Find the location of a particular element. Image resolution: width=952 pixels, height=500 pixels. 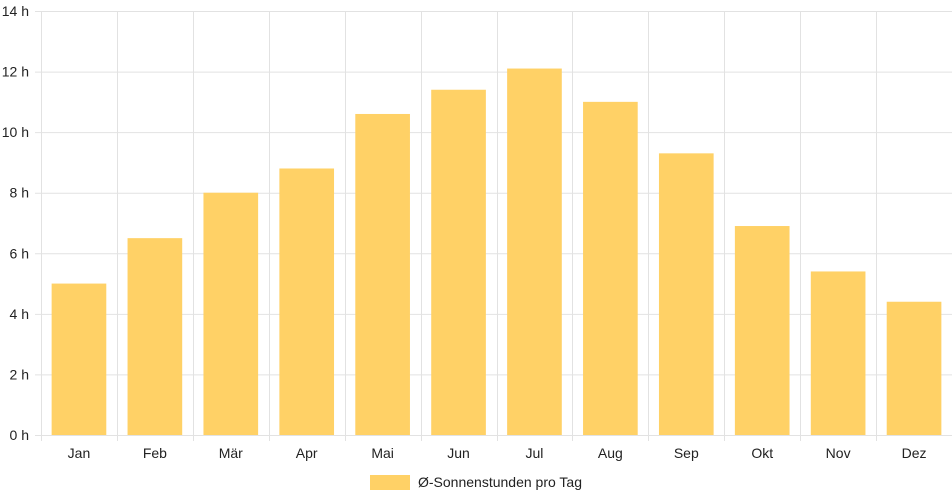

x-tick-label: Mär is located at coordinates (231, 453).